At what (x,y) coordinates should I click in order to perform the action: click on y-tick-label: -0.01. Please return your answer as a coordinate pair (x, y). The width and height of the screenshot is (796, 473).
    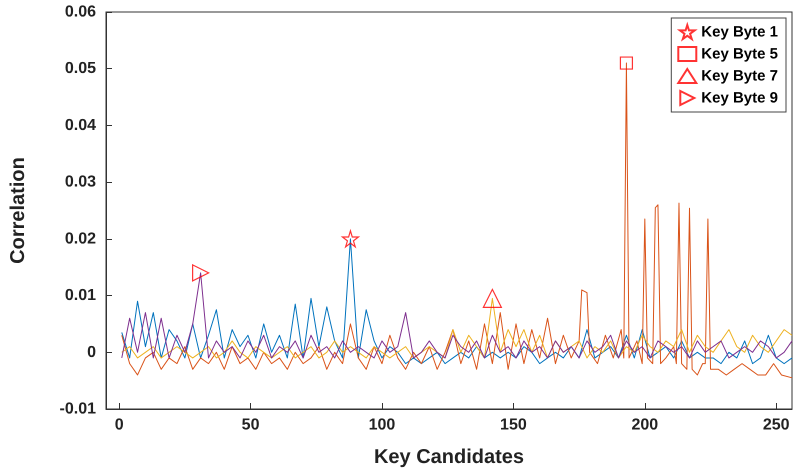
    Looking at the image, I should click on (78, 409).